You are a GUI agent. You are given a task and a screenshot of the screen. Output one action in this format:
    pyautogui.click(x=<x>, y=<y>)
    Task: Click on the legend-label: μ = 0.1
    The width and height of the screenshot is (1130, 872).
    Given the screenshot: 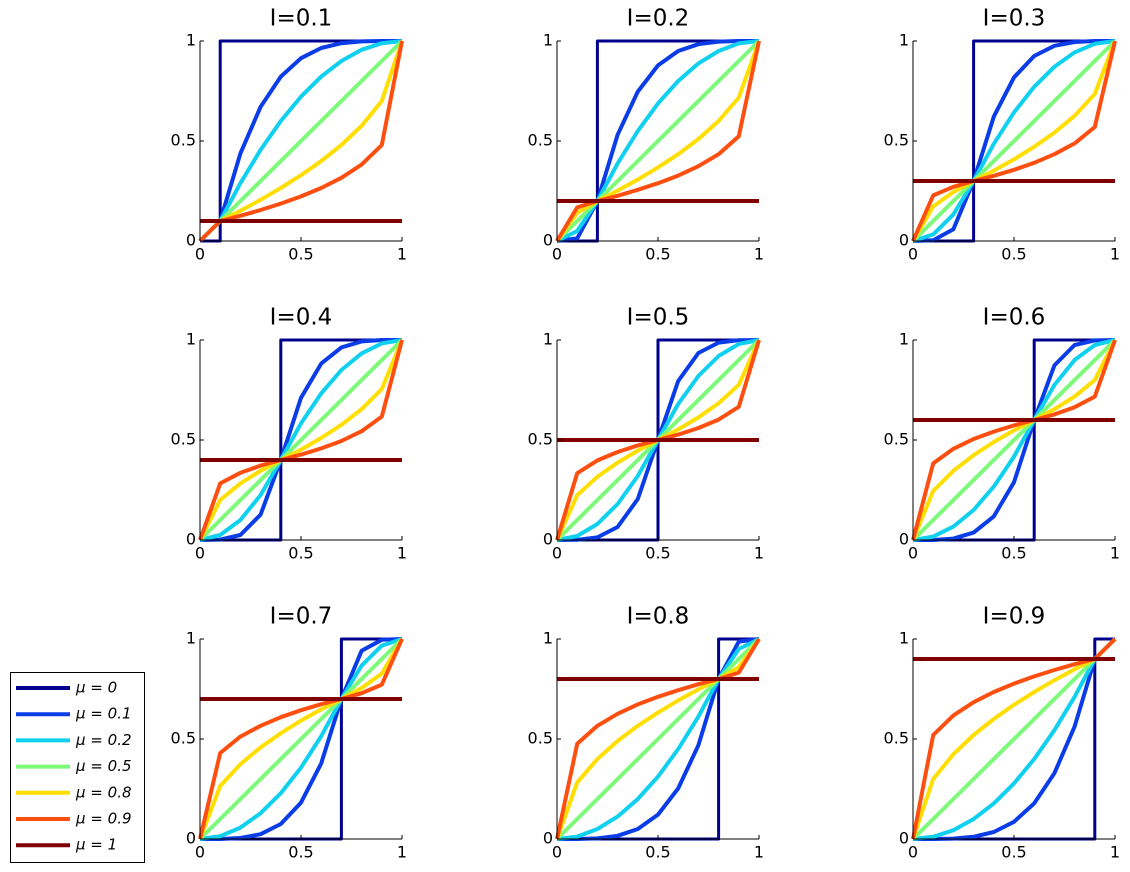 What is the action you would take?
    pyautogui.click(x=103, y=714)
    